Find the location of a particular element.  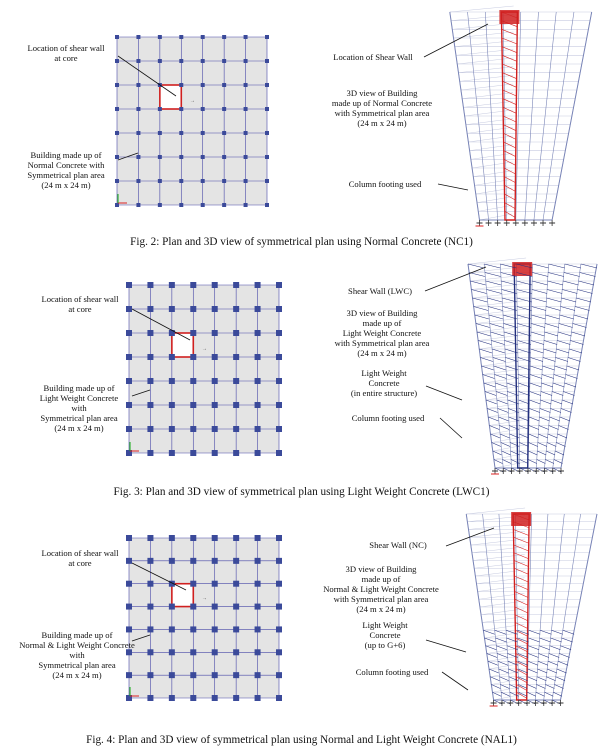

label-line: Symmetrical plan area is located at coordinates (77, 665).